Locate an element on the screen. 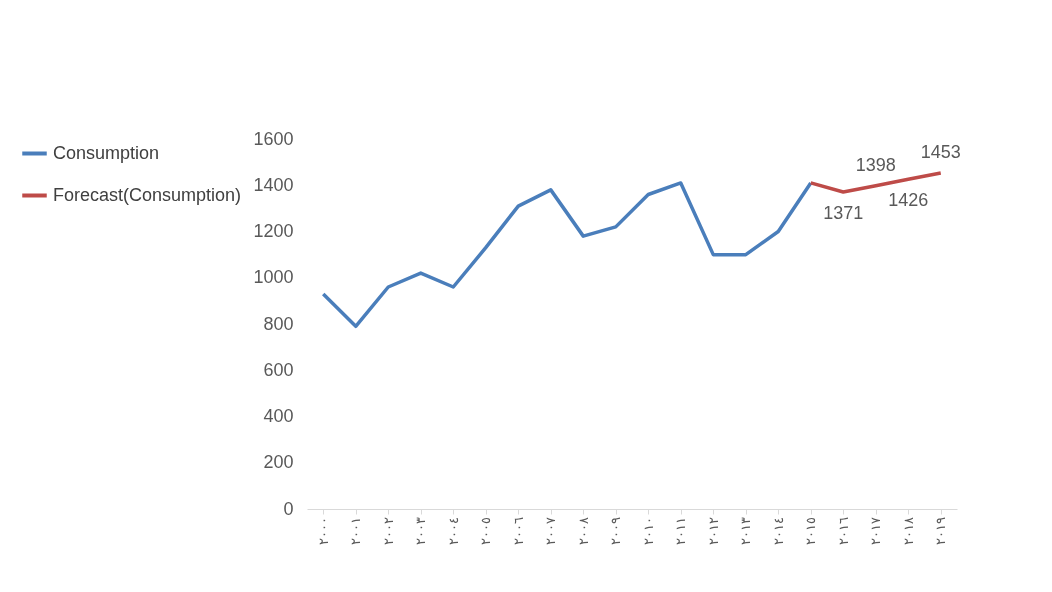 This screenshot has height=592, width=1052. x-tick-label: ٢٠٠٧ is located at coordinates (551, 530).